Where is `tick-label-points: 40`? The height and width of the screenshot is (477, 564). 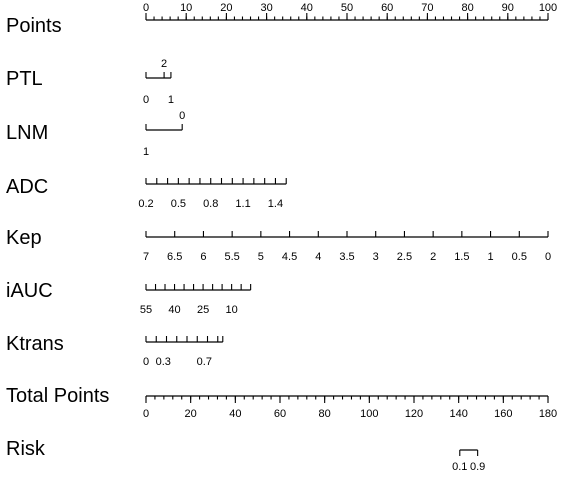
tick-label-points: 40 is located at coordinates (307, 8).